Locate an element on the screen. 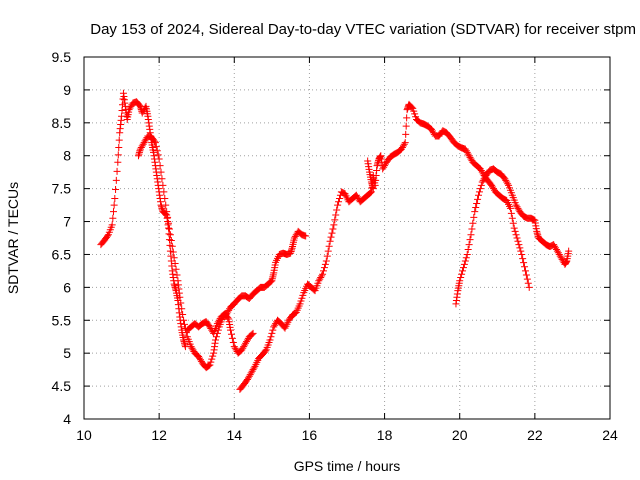 The height and width of the screenshot is (480, 640). x-axis-label: GPS time / hours is located at coordinates (347, 466).